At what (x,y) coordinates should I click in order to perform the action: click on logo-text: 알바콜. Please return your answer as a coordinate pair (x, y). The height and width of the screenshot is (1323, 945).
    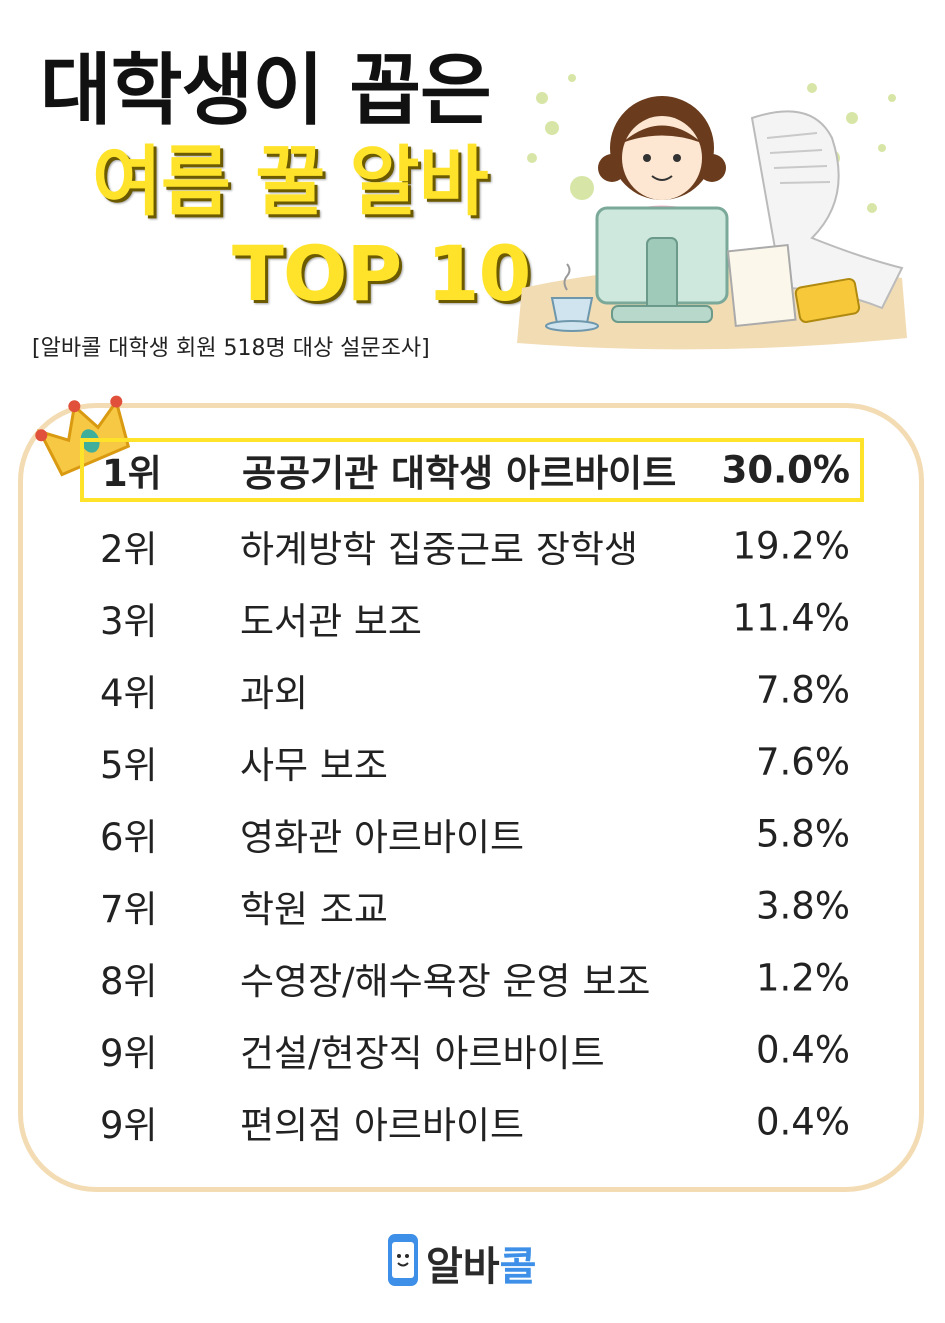
    Looking at the image, I should click on (481, 1263).